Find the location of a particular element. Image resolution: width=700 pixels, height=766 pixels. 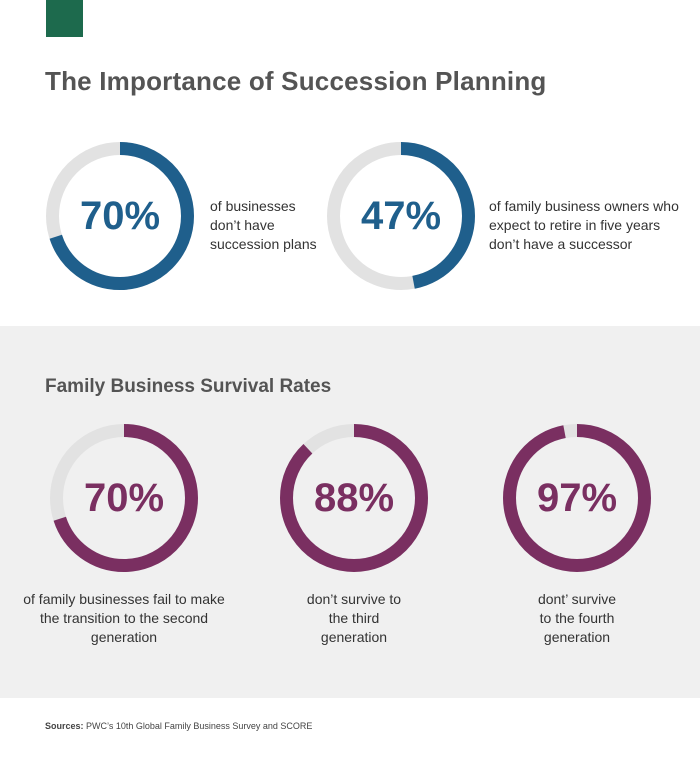

ring-chart-no-successor: 47% is located at coordinates (401, 216).